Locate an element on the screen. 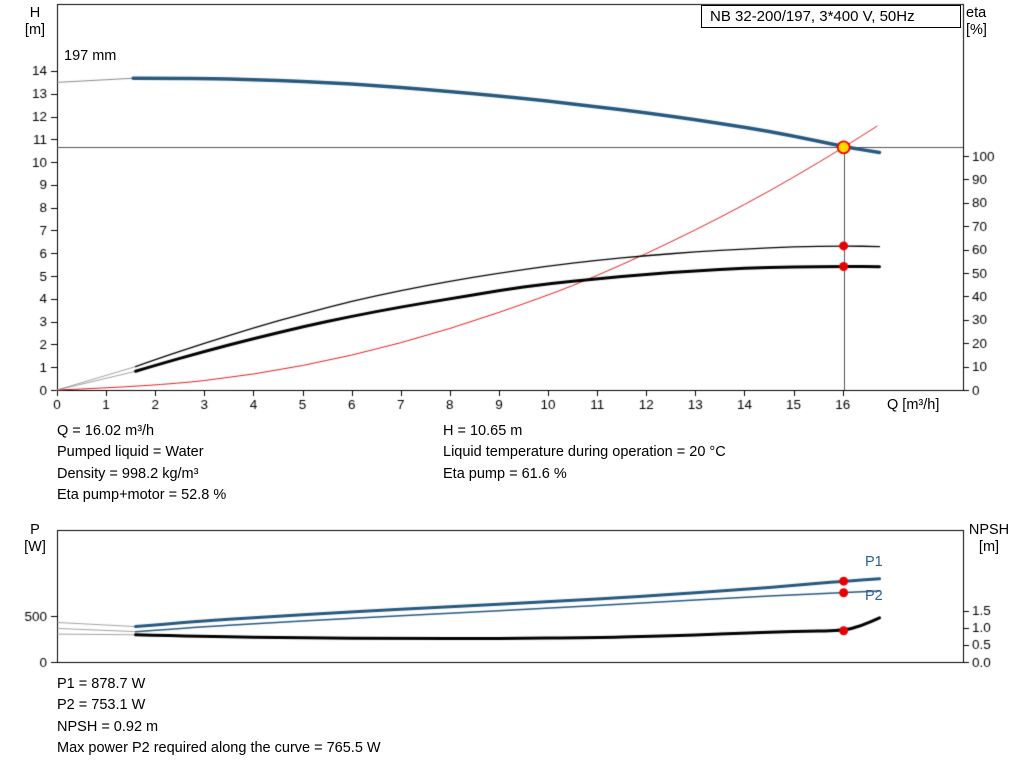 This screenshot has width=1024, height=781. p-axis-title-line2: [W] is located at coordinates (35, 547).